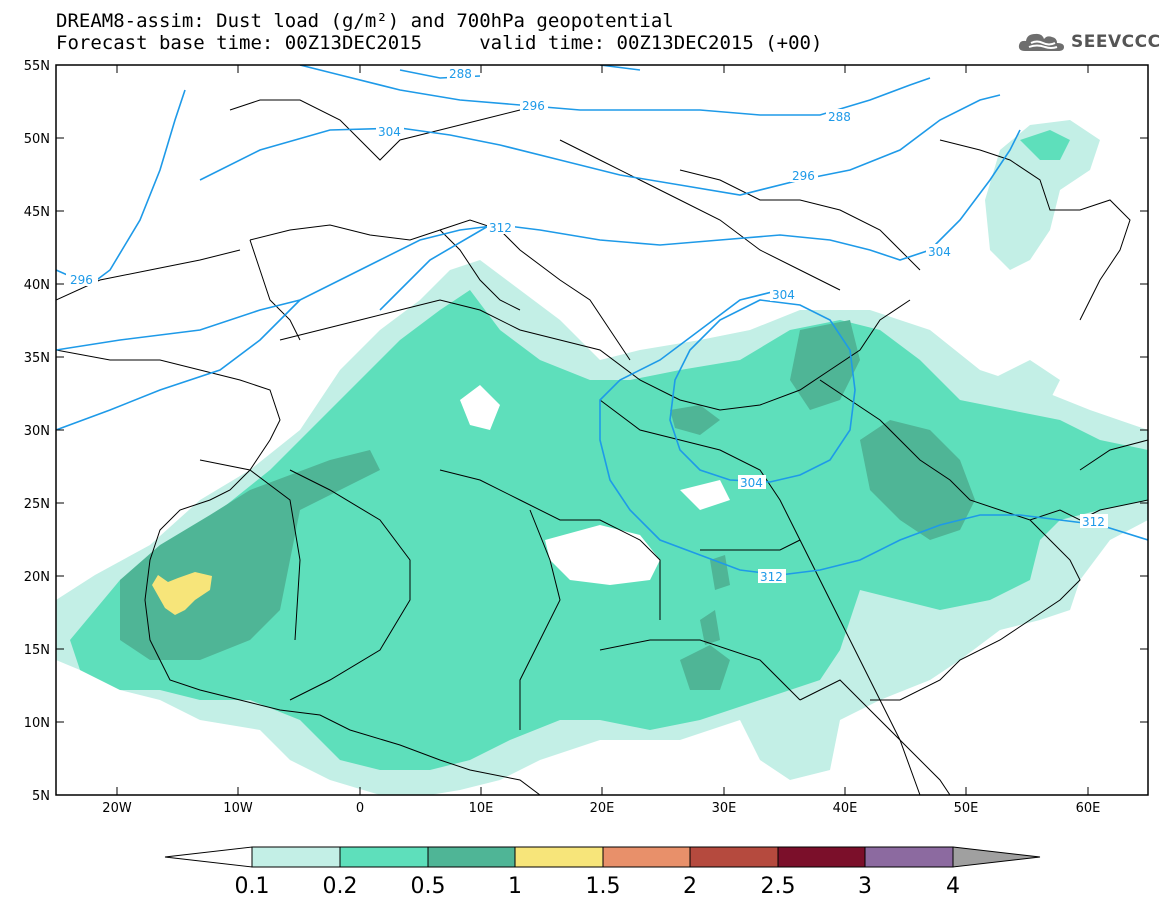 The image size is (1165, 907). I want to click on lon-label: 40E, so click(845, 808).